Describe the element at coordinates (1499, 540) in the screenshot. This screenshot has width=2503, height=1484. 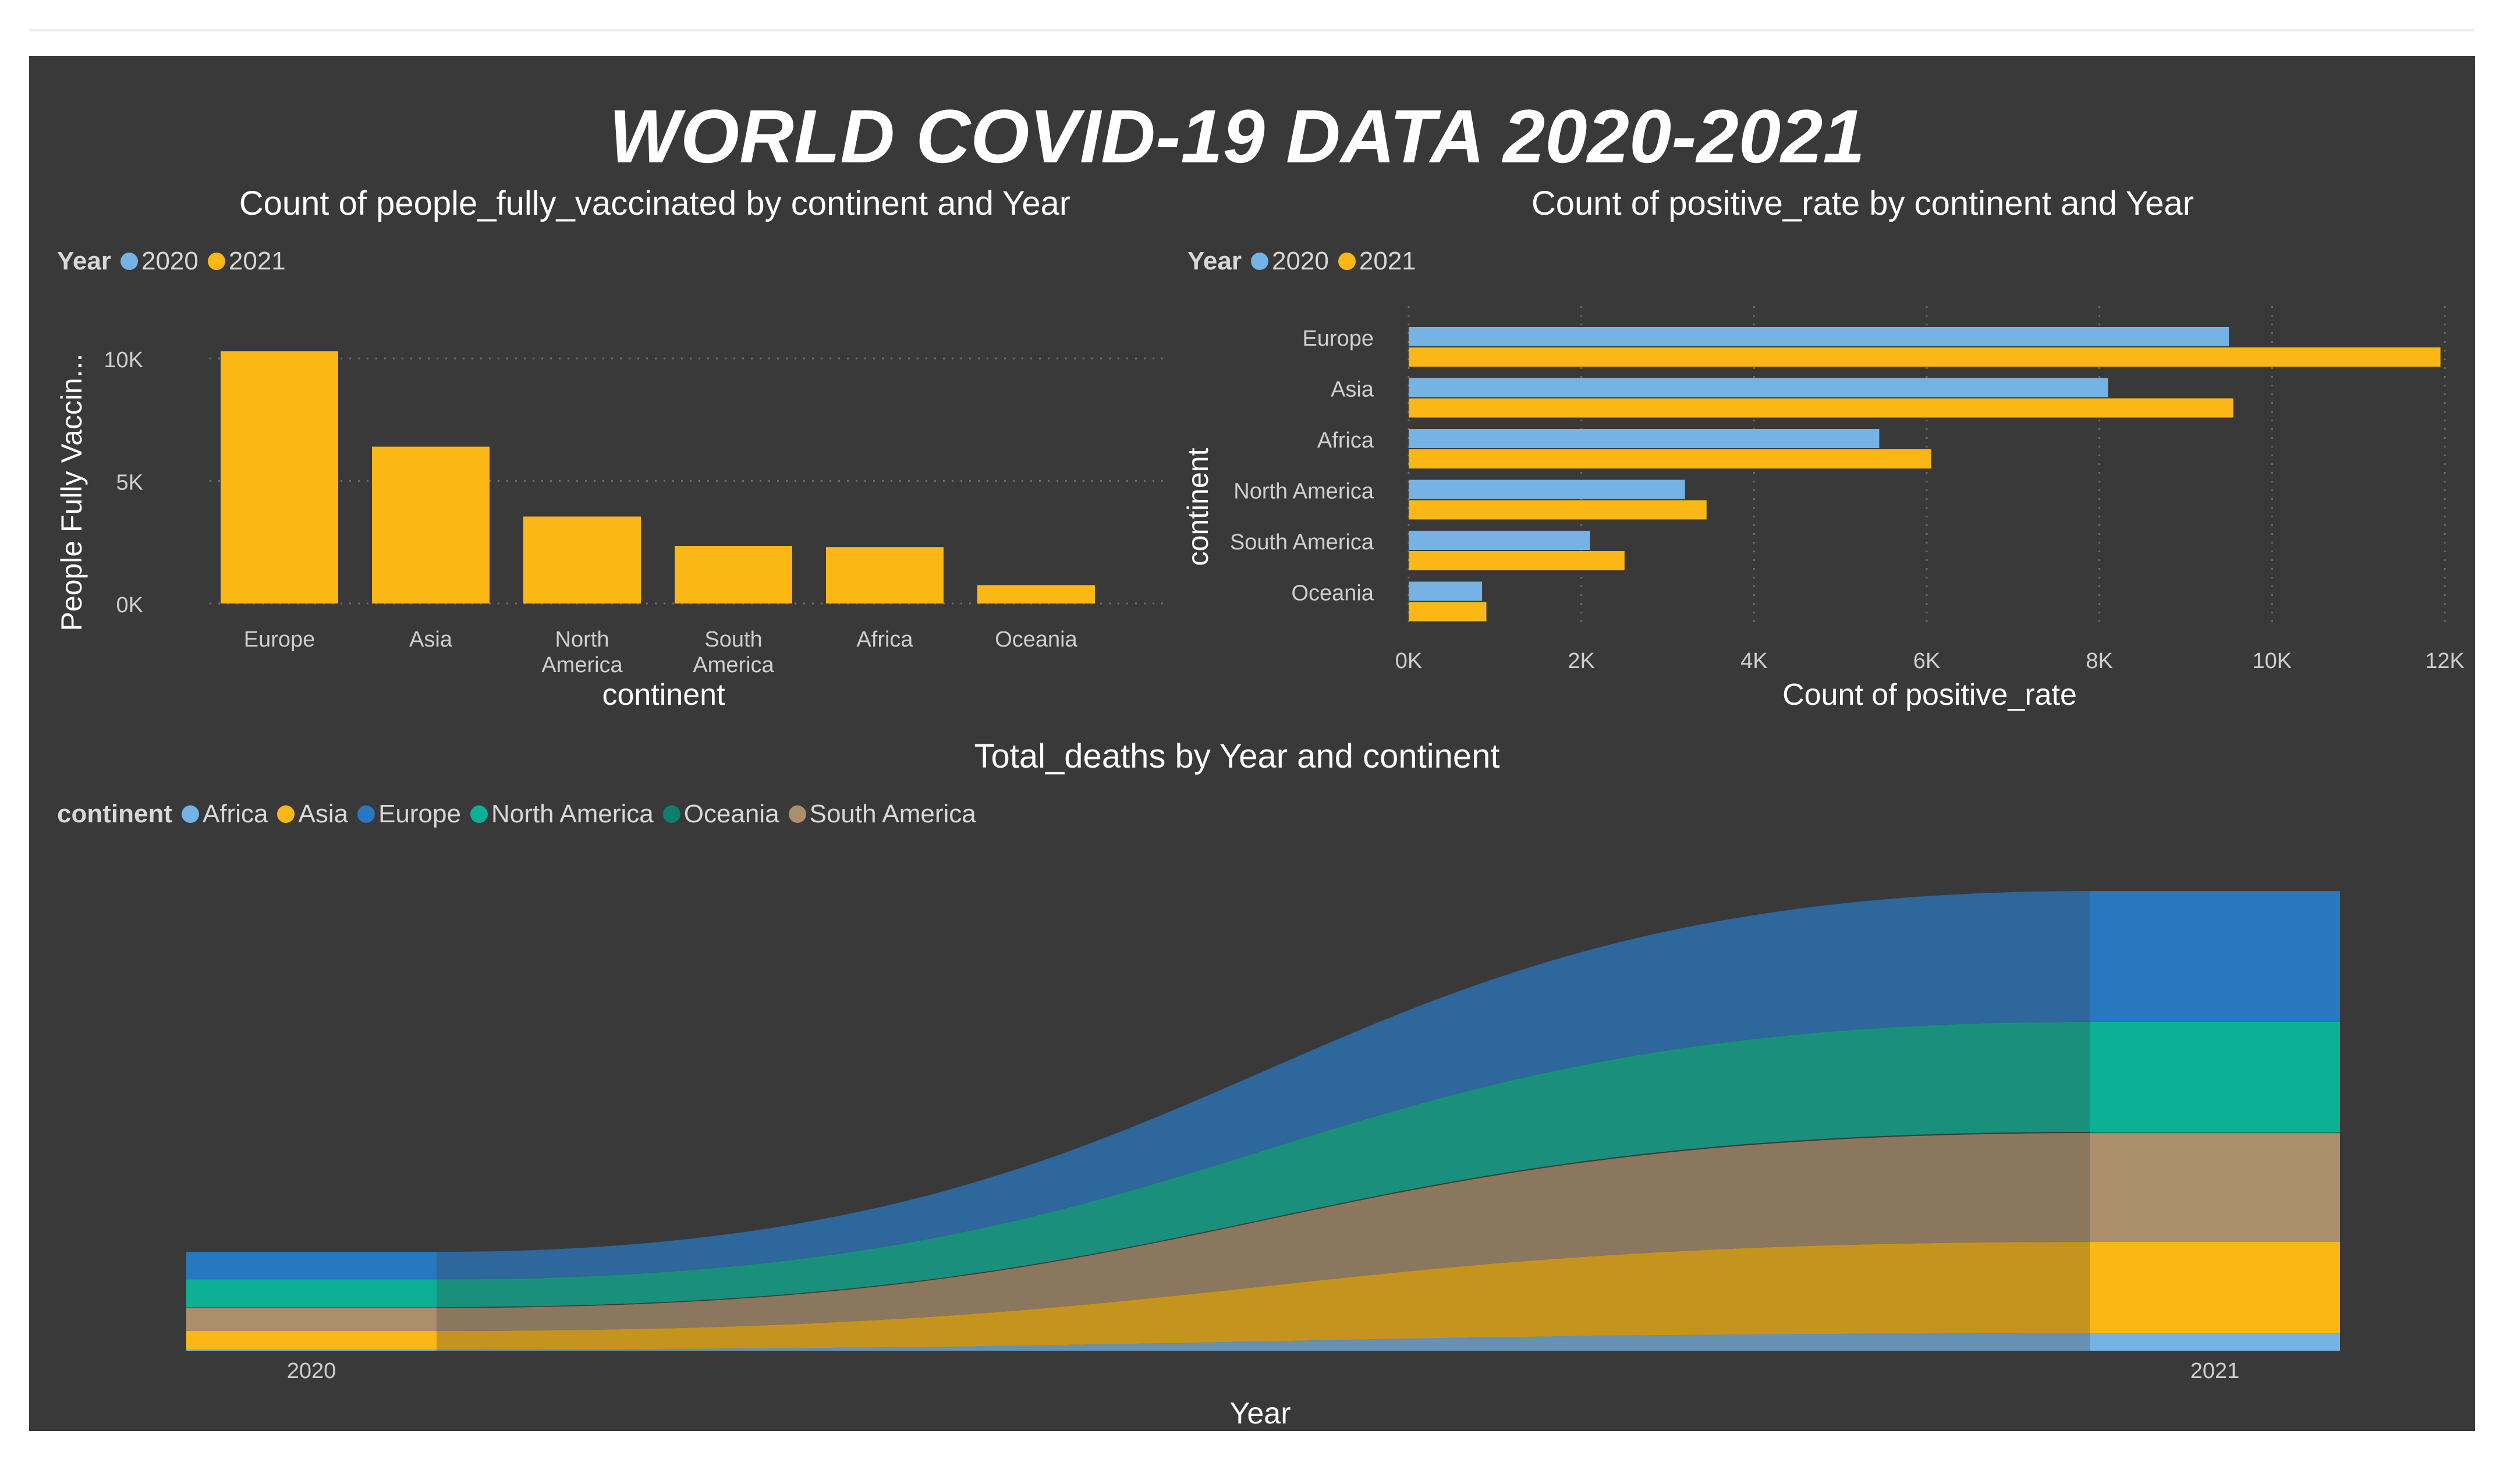
I see `bar-south-america-2020` at that location.